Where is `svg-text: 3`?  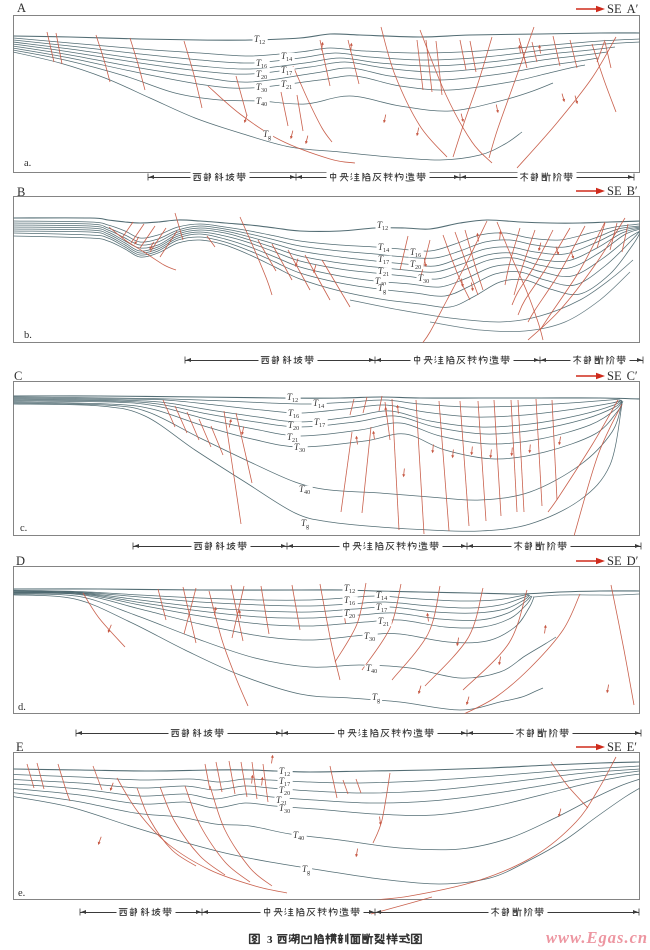 svg-text: 3 is located at coordinates (270, 940).